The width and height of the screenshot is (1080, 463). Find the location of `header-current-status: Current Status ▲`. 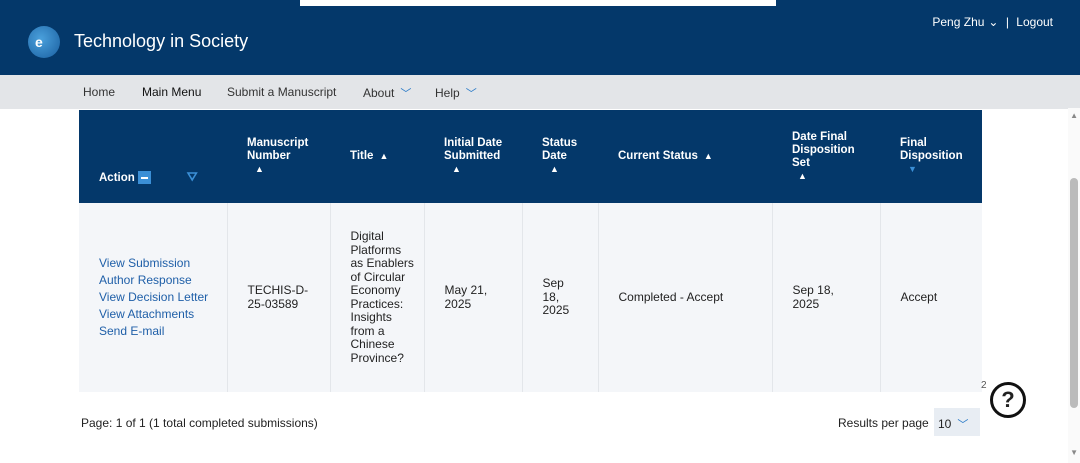

header-current-status: Current Status ▲ is located at coordinates (685, 156).